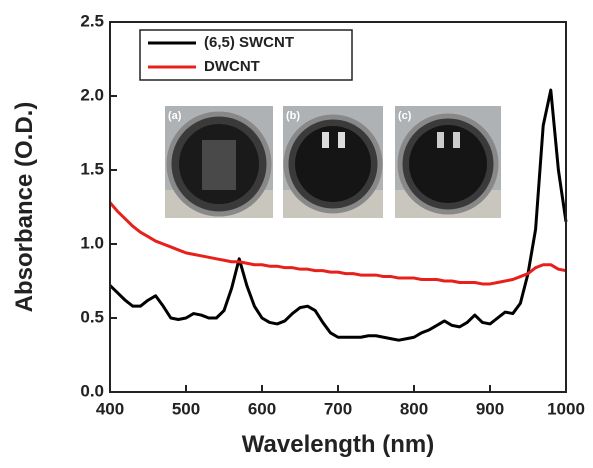  Describe the element at coordinates (338, 444) in the screenshot. I see `x-axis-label: Wavelength (nm)` at that location.